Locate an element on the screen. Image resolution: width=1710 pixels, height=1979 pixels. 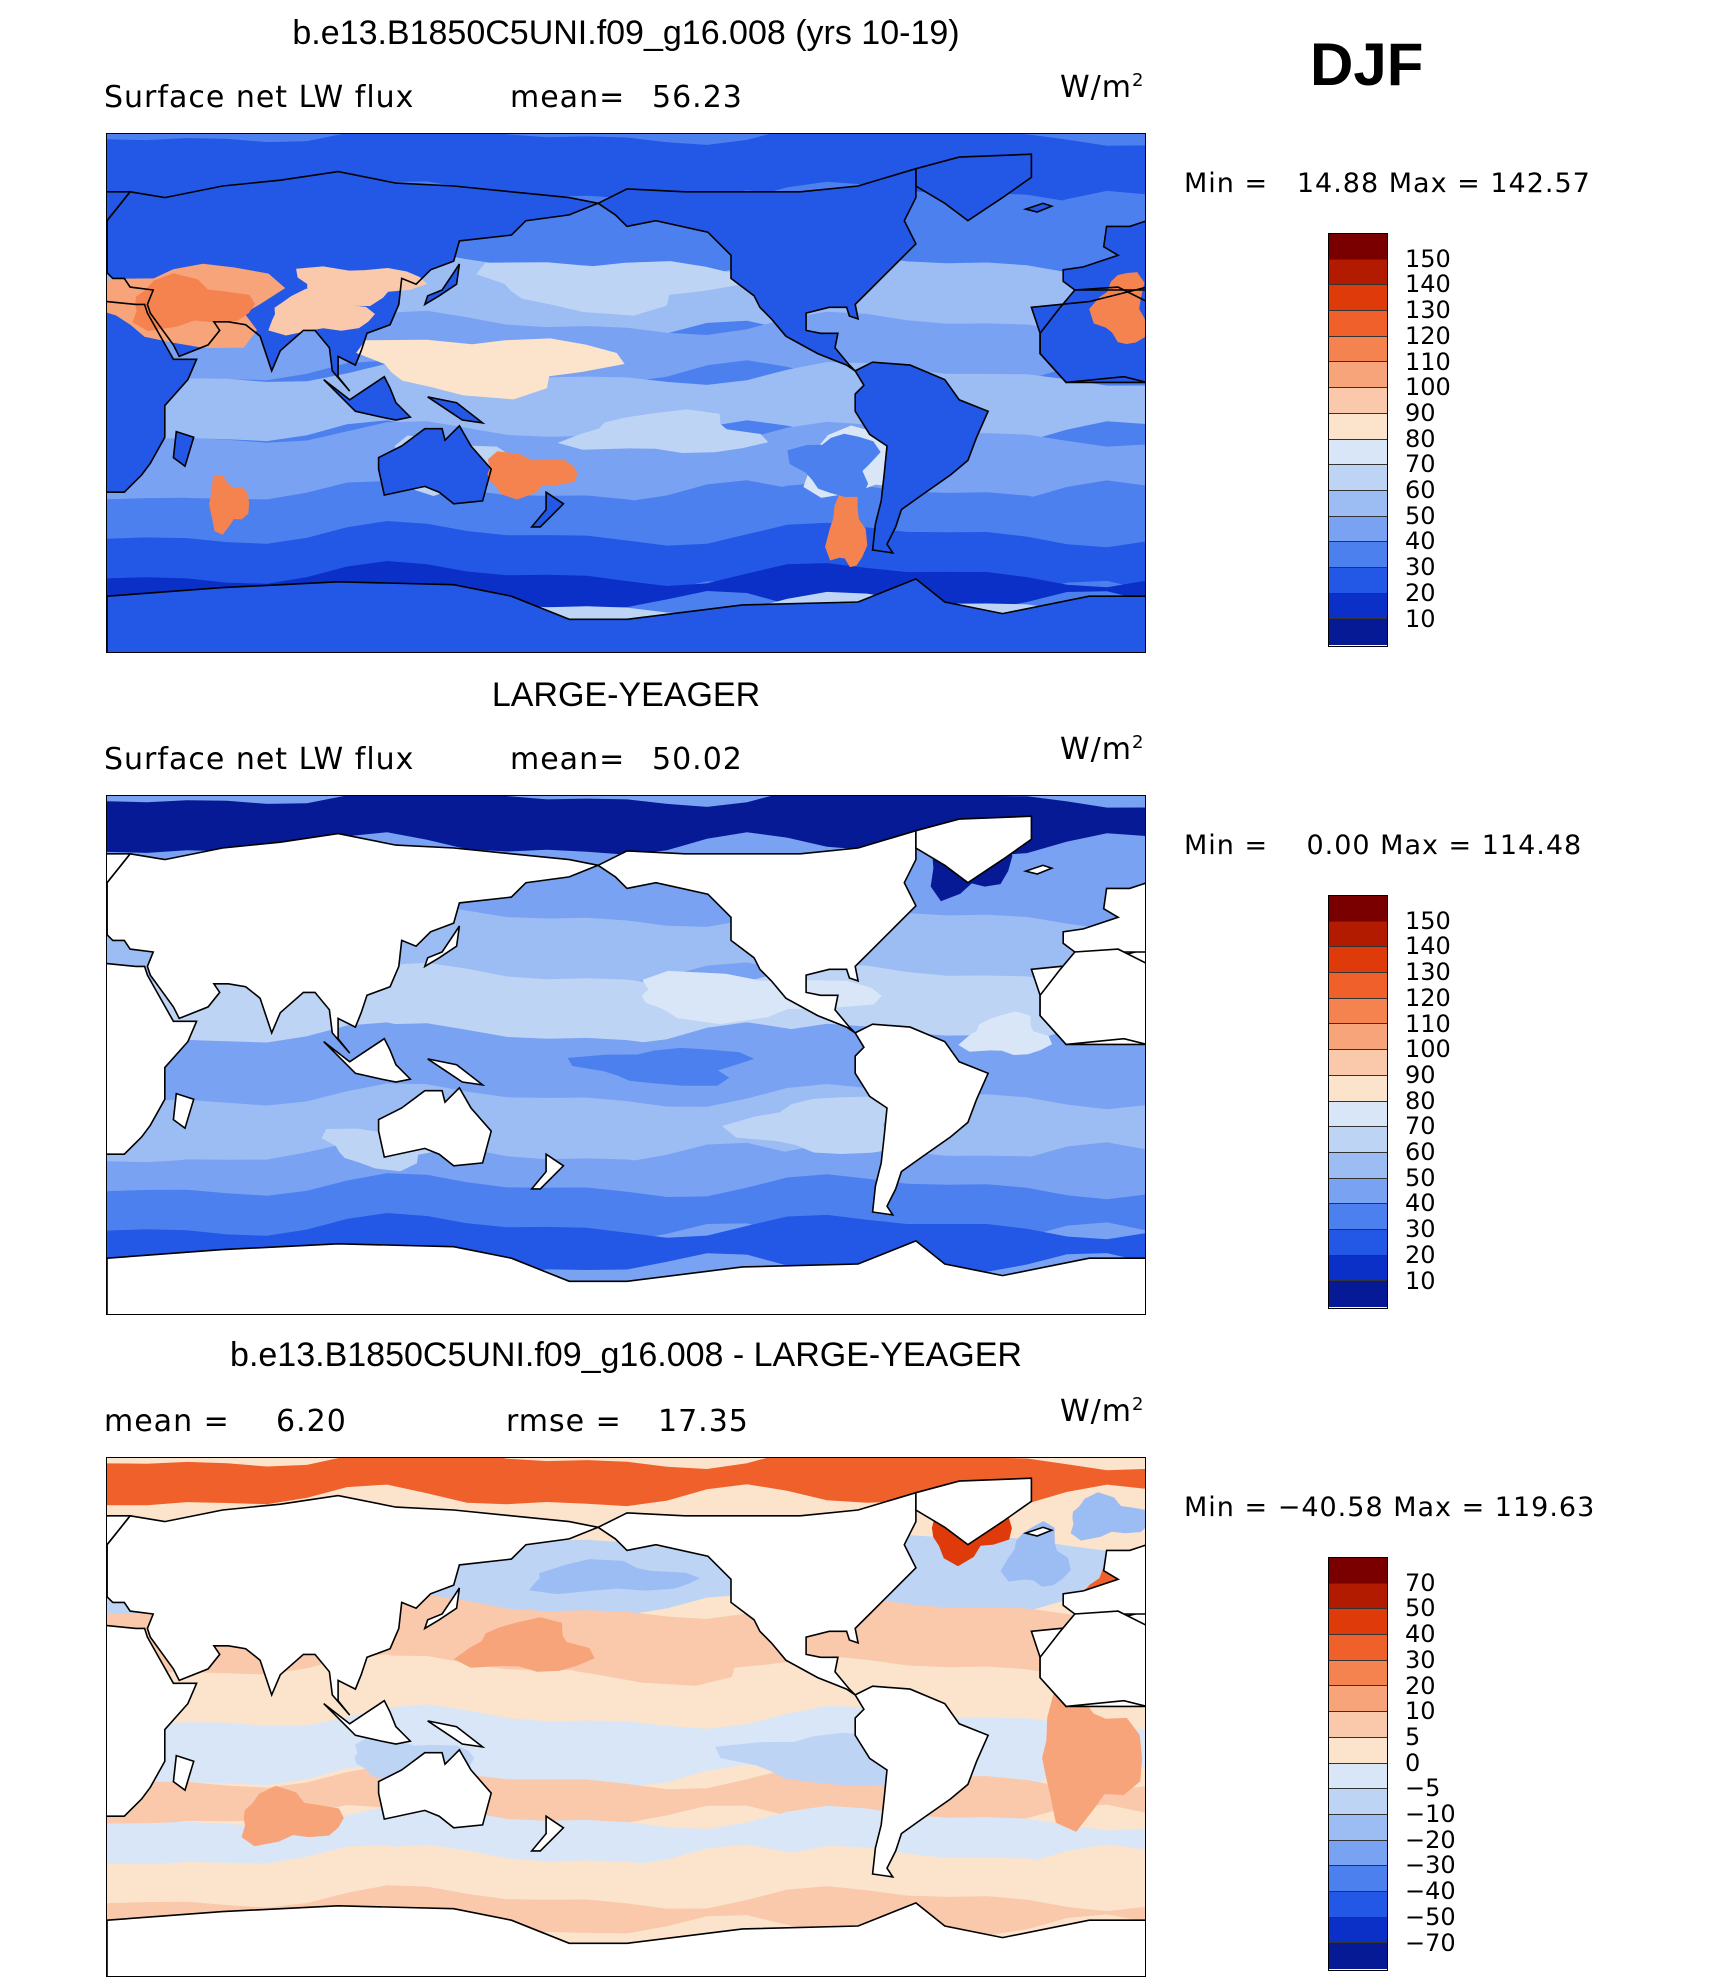
colorbar-tick-label: −70 is located at coordinates (1430, 1942).